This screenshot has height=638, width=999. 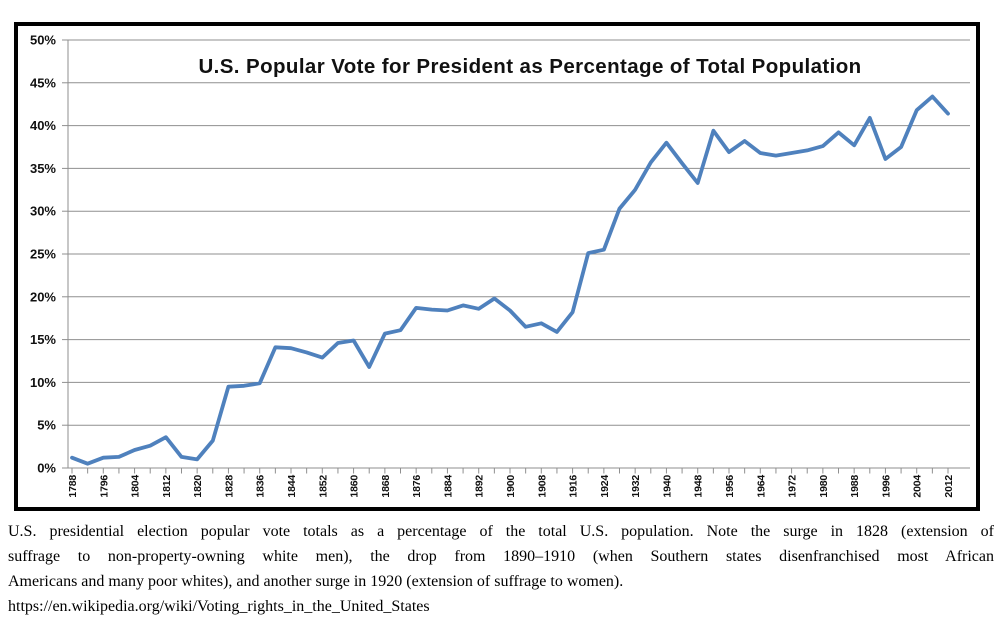 I want to click on y-axis-label: 40%, so click(x=43, y=125).